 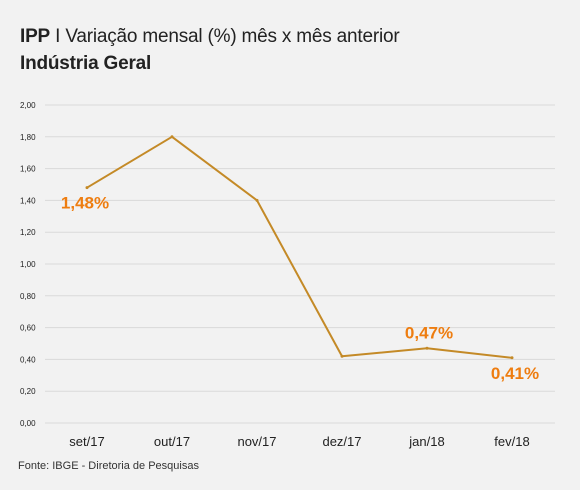 I want to click on title-separator: I, so click(x=58, y=36).